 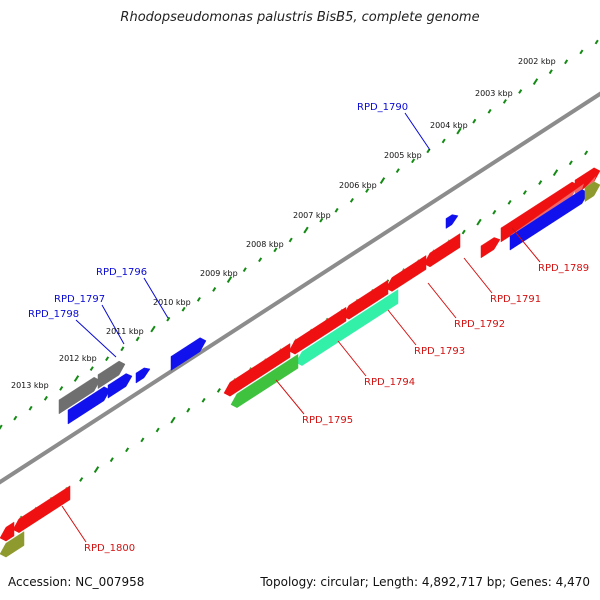 I want to click on kbp-label: 2013 kbp, so click(x=30, y=385).